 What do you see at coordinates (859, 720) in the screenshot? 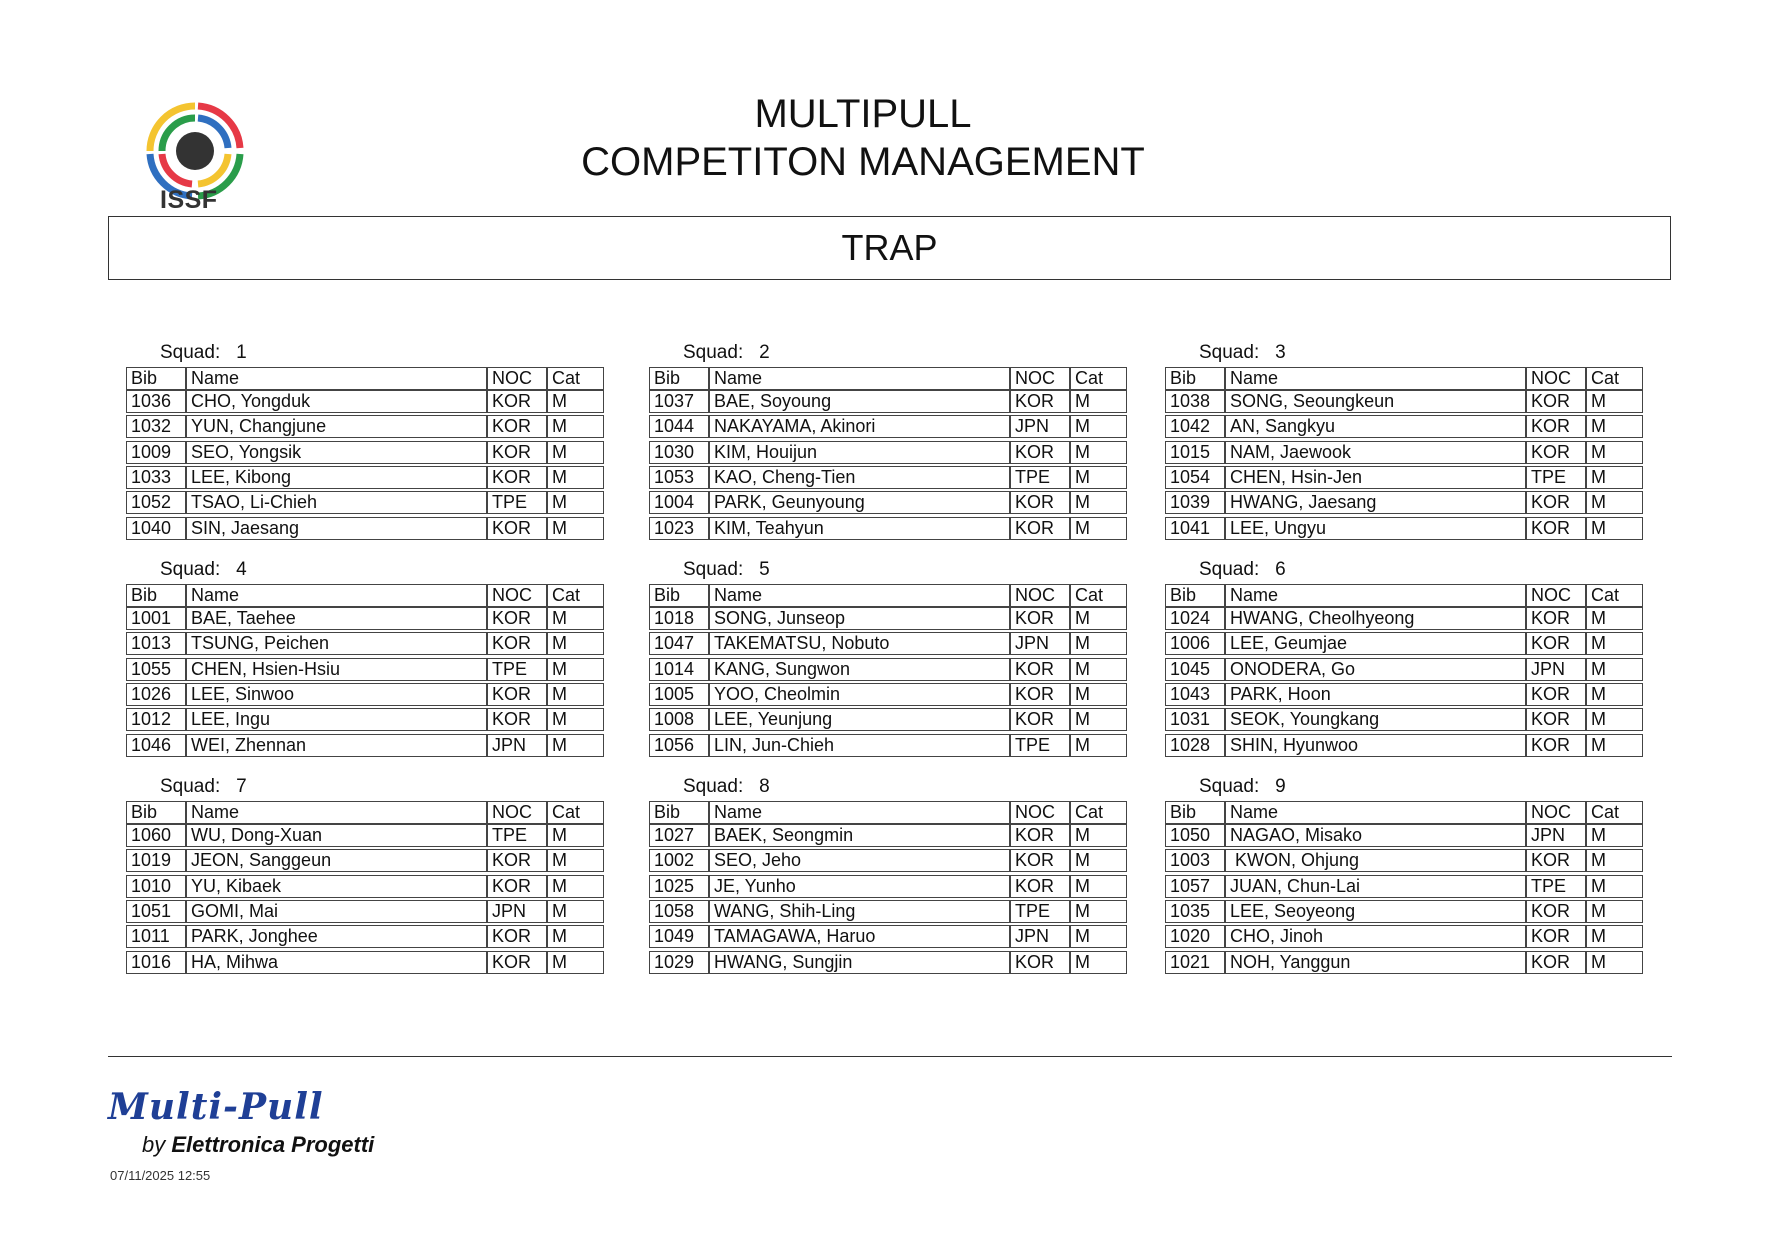
I see `cell-name: LEE, Yeunjung` at bounding box center [859, 720].